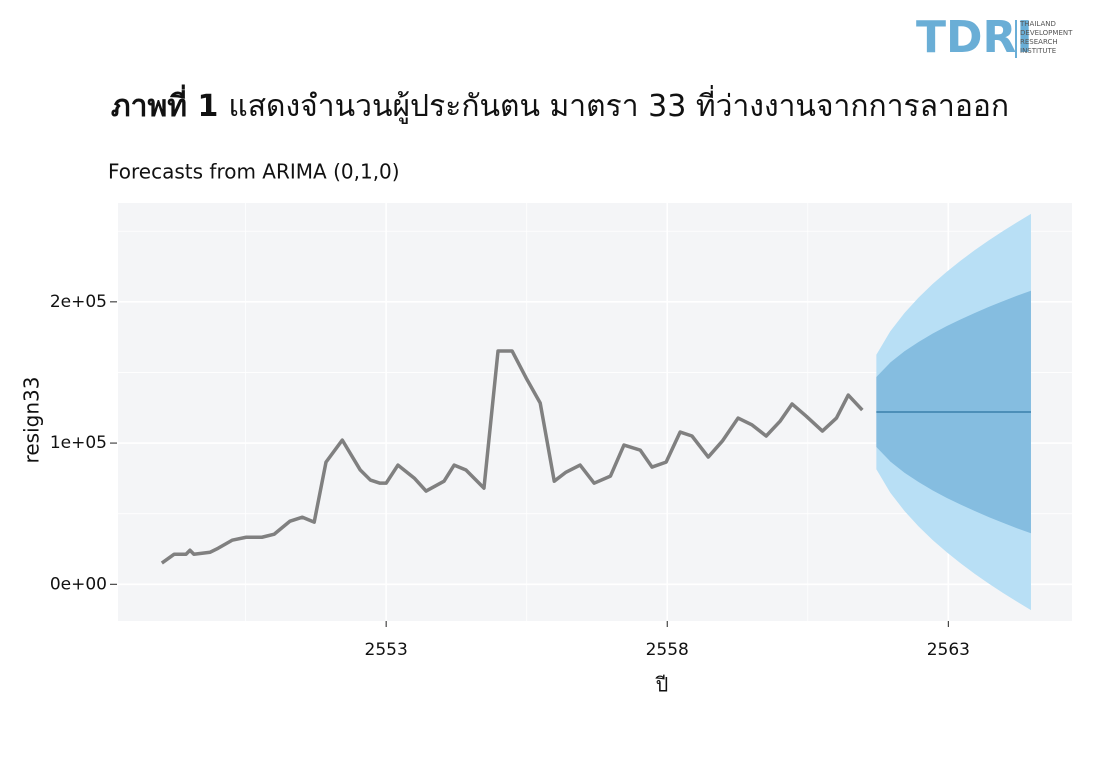 The image size is (1096, 775). Describe the element at coordinates (386, 650) in the screenshot. I see `x-tick-label: 2553` at that location.